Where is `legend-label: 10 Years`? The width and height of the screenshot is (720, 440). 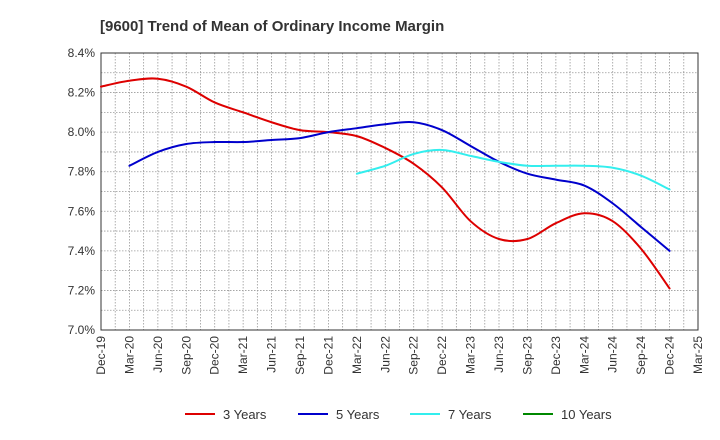 legend-label: 10 Years is located at coordinates (586, 414).